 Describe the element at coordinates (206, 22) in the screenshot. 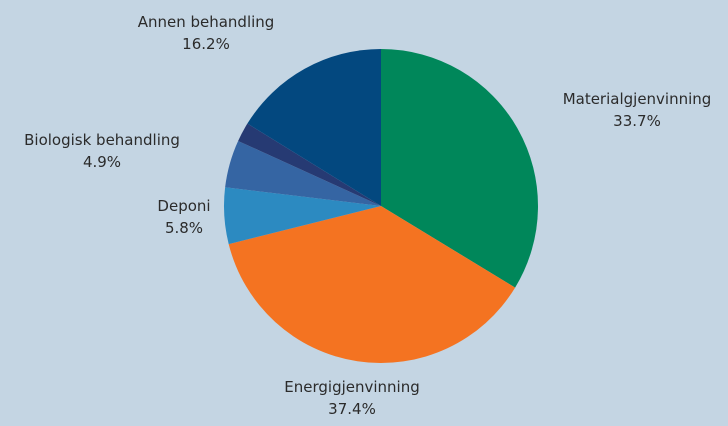

I see `slice-name-annen-behandling: Annen behandling` at that location.